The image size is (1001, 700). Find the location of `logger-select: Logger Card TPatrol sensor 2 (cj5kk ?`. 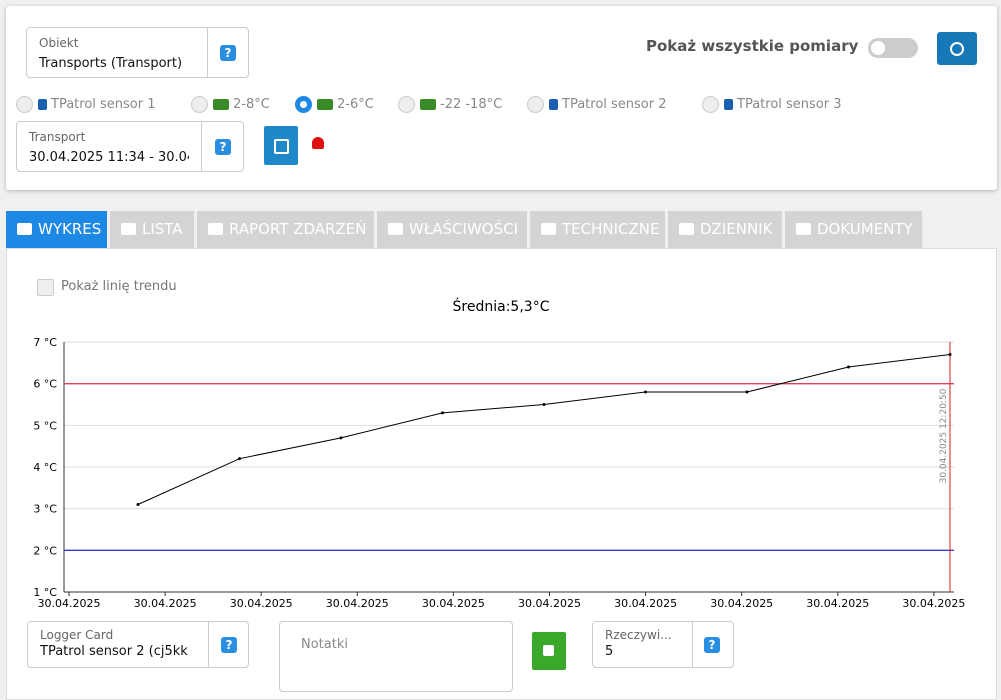

logger-select: Logger Card TPatrol sensor 2 (cj5kk ? is located at coordinates (138, 644).